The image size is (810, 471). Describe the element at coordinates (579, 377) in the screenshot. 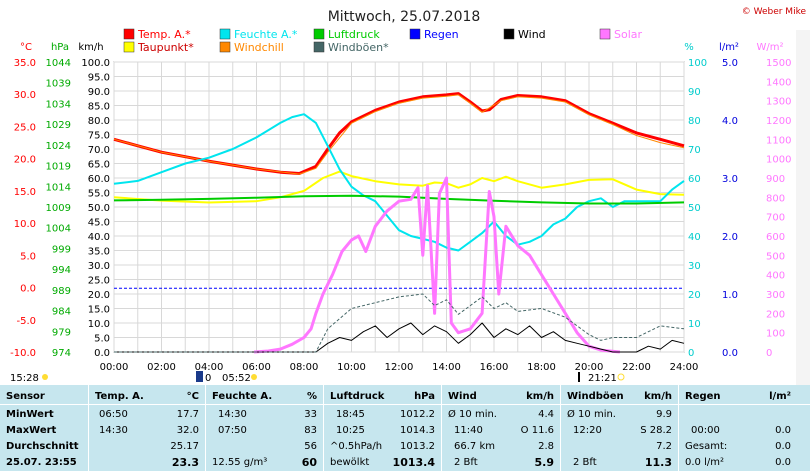

I see `sunset-marker-icon` at that location.